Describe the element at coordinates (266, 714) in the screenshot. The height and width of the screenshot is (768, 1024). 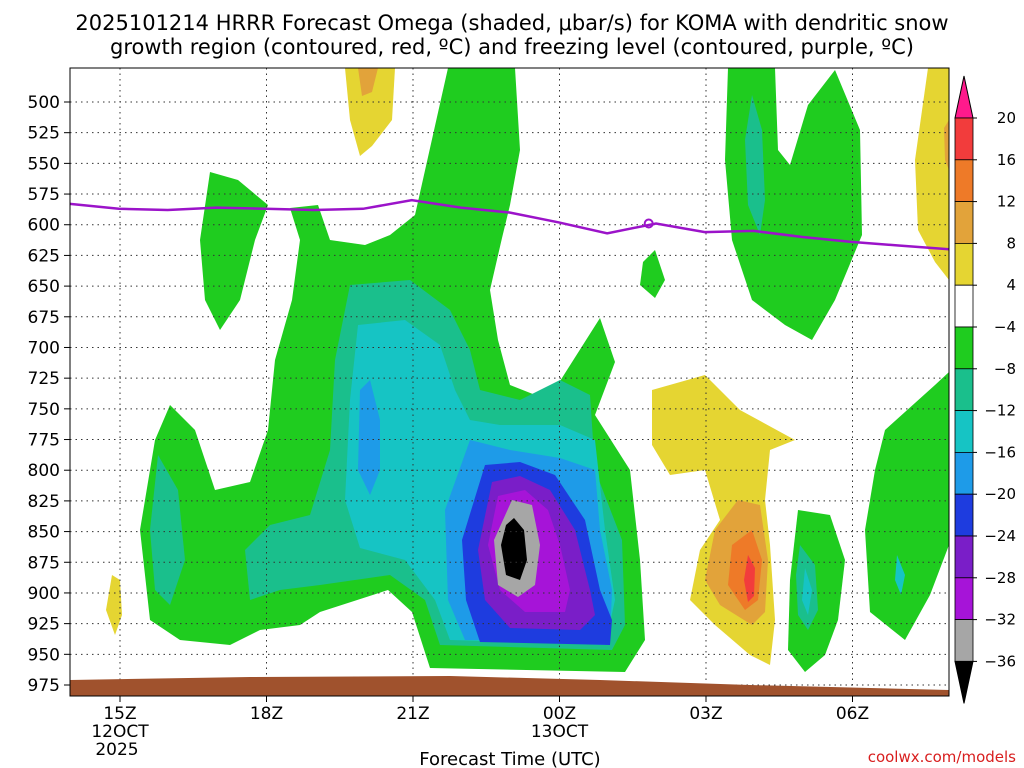
I see `x-tick-label: 18Z` at that location.